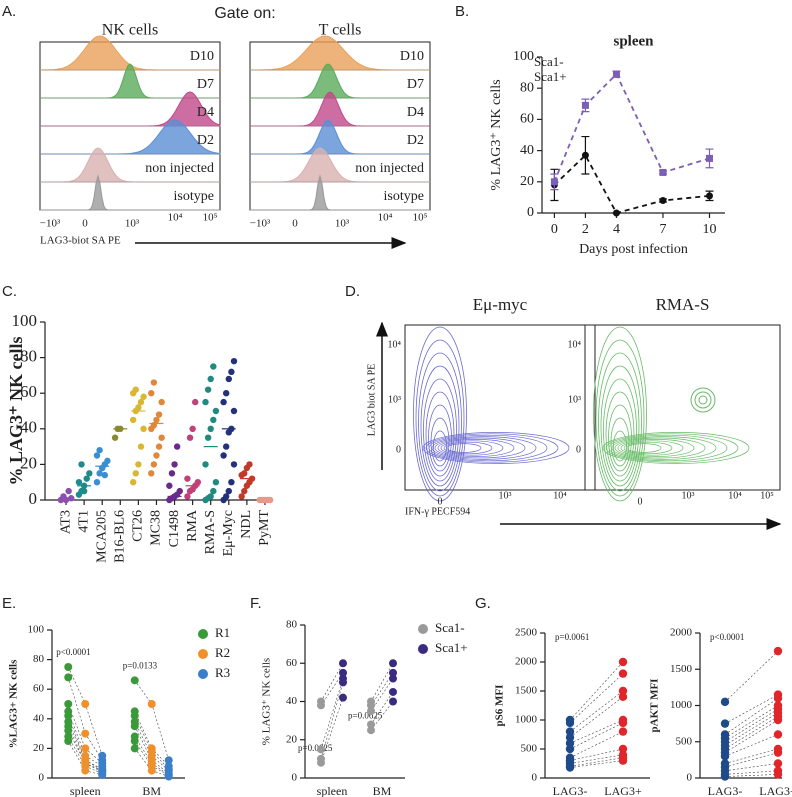 The width and height of the screenshot is (792, 797). I want to click on panel-label: G., so click(483, 603).